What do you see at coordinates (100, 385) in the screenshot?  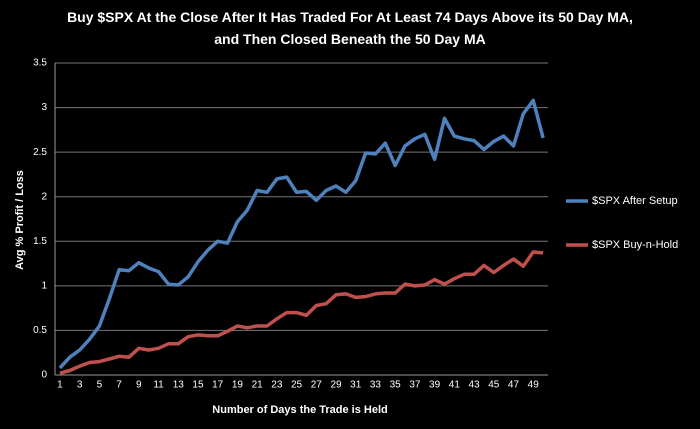 I see `x-tick-label: 5` at bounding box center [100, 385].